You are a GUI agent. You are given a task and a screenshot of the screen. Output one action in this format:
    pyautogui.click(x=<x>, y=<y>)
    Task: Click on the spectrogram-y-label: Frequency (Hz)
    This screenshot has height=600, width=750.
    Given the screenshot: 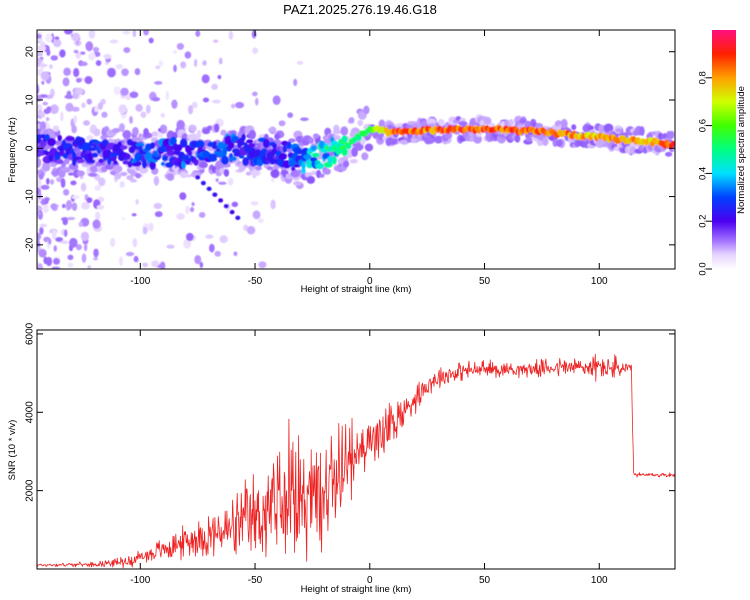 What is the action you would take?
    pyautogui.click(x=12, y=149)
    